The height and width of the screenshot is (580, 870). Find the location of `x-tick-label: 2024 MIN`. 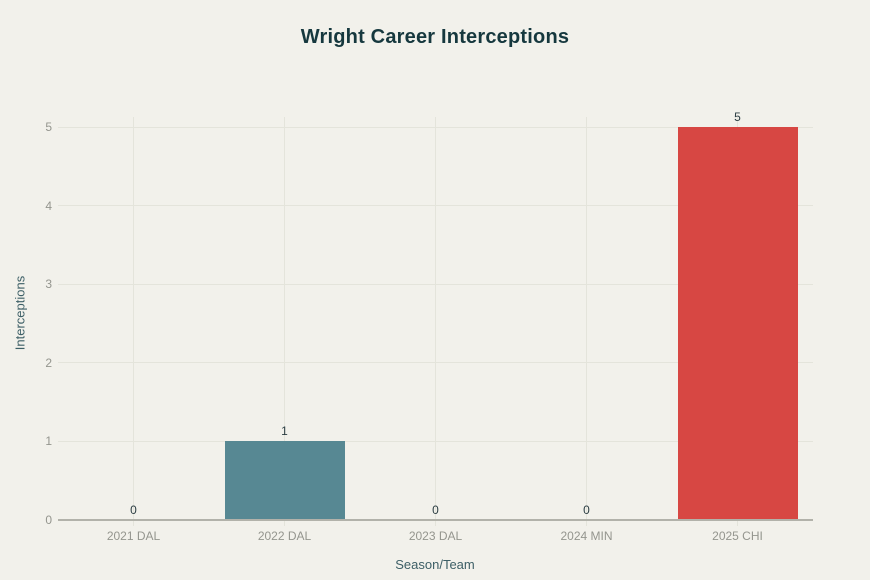

x-tick-label: 2024 MIN is located at coordinates (586, 536).